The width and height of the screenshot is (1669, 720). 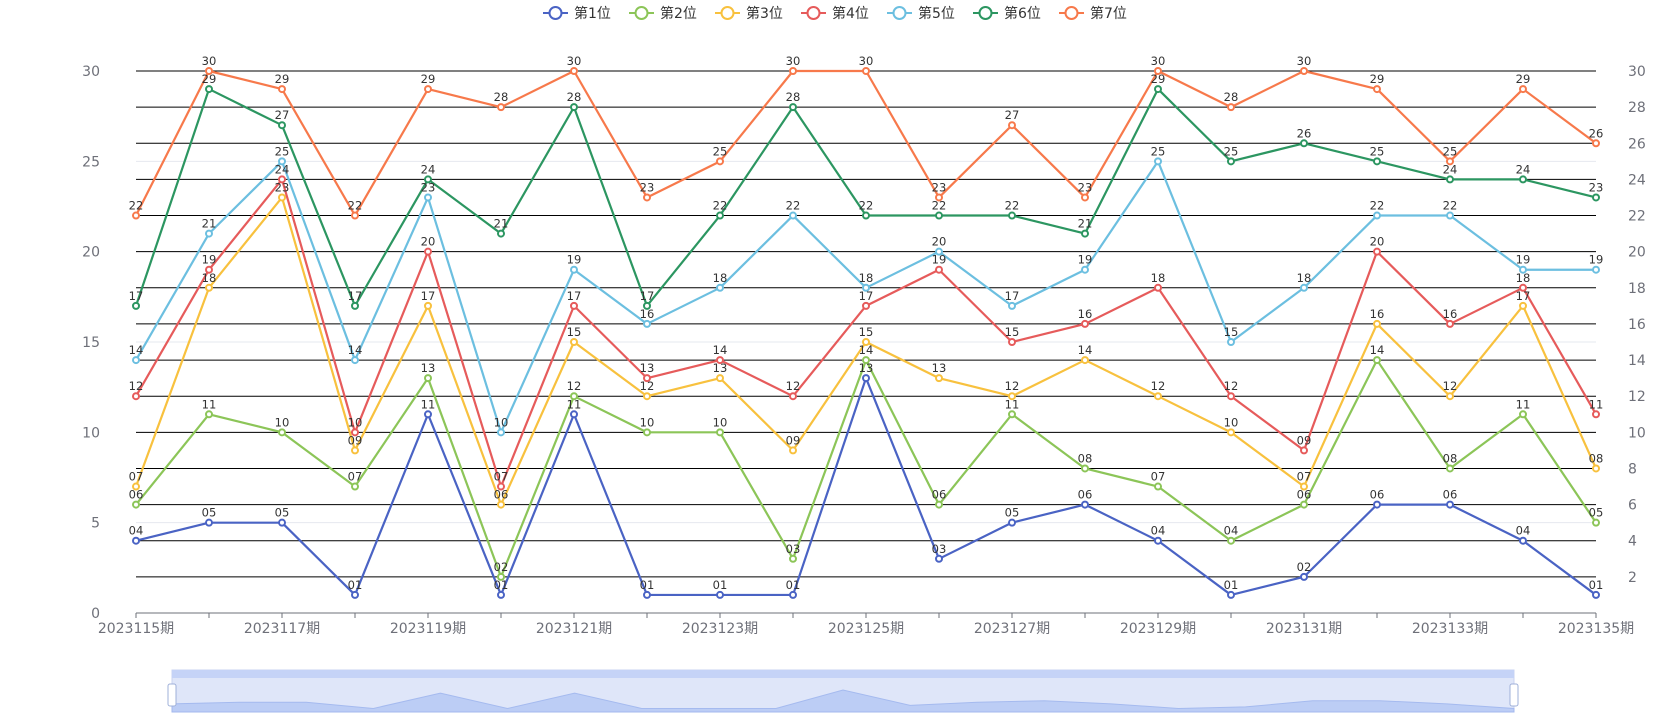 What do you see at coordinates (577, 13) in the screenshot?
I see `legend-item: 第1位` at bounding box center [577, 13].